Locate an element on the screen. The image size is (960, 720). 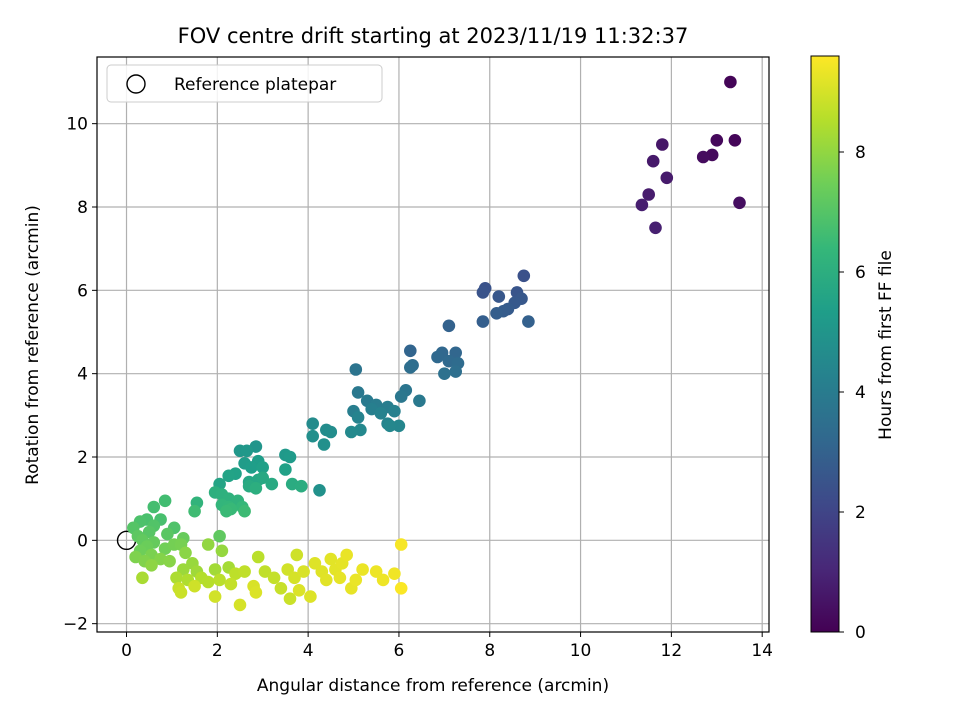
colorbar-label: Hours from first FF file is located at coordinates (886, 345).